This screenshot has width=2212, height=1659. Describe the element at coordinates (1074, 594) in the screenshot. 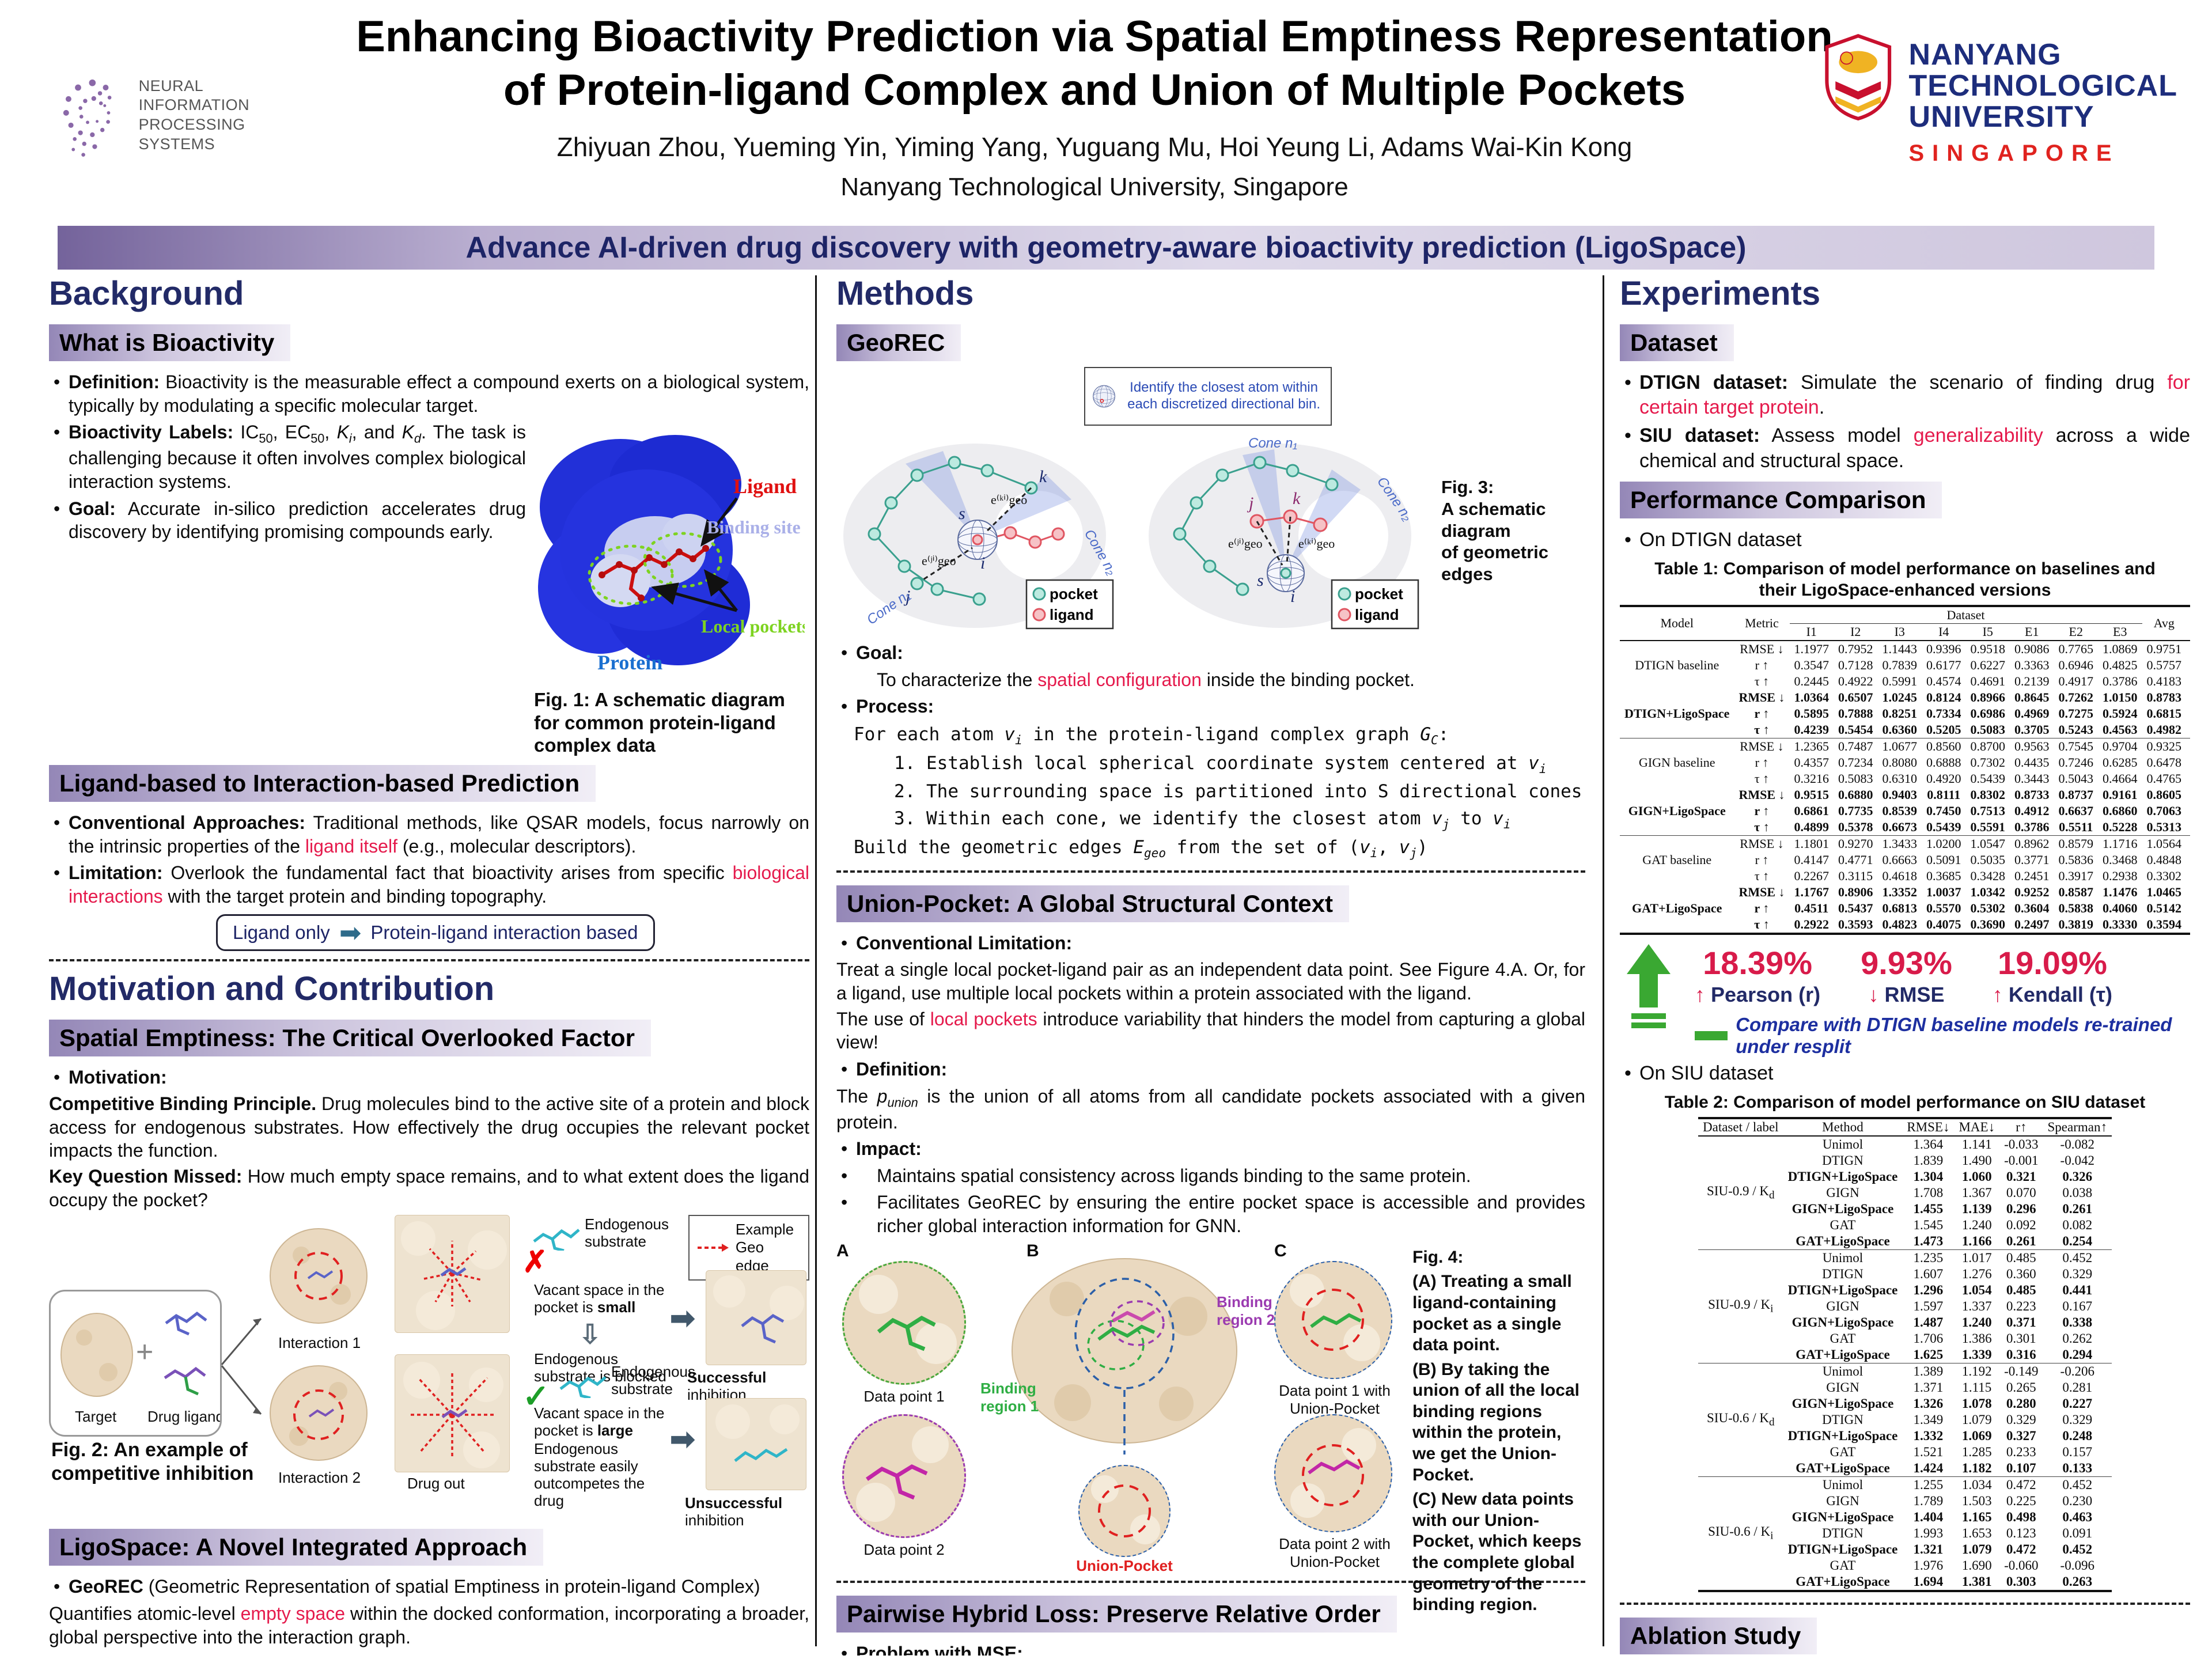

I see `svg-text: pocket` at that location.